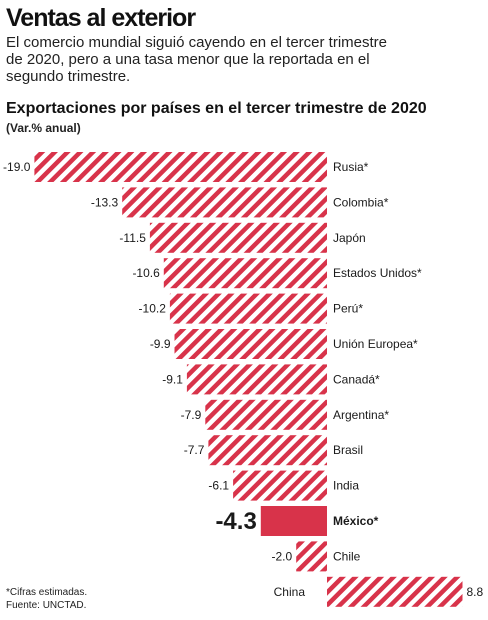  Describe the element at coordinates (46, 599) in the screenshot. I see `footnotes: *Cifras estimadas. Fuente: UNCTAD.` at that location.